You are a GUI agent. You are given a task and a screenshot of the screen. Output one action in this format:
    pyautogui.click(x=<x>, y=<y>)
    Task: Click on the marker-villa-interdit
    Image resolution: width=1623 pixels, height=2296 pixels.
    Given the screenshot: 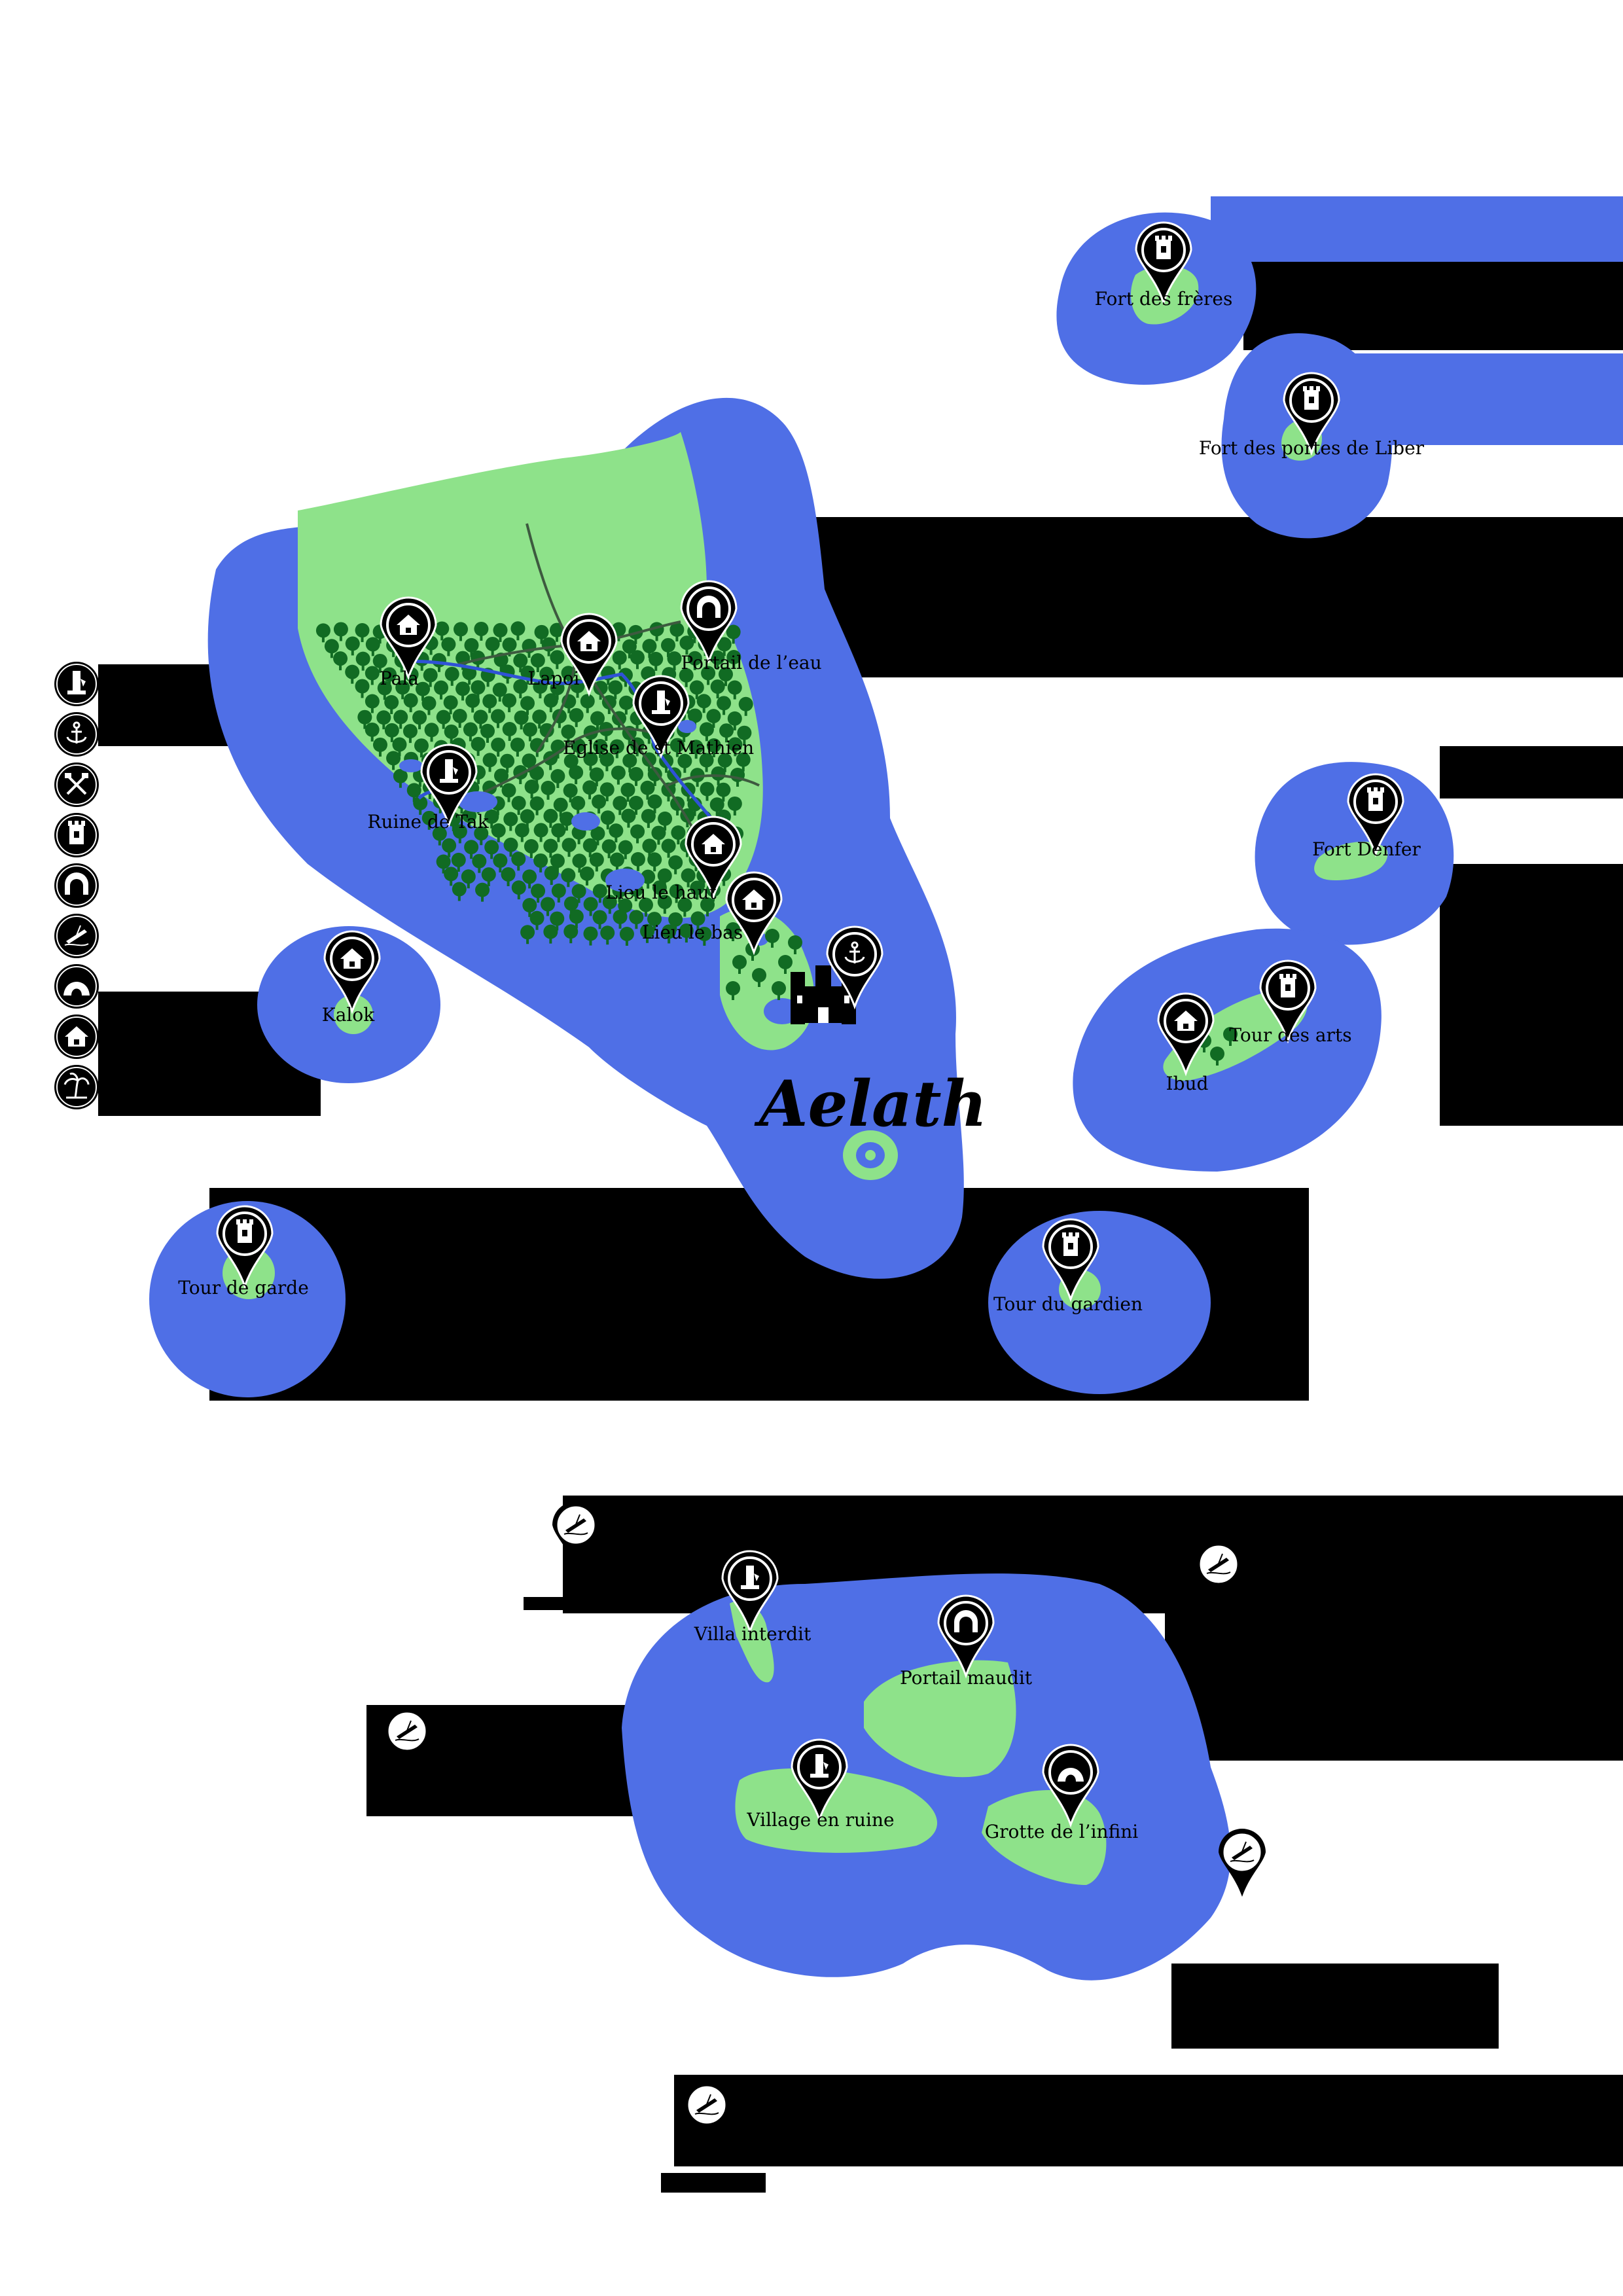 What is the action you would take?
    pyautogui.click(x=750, y=1592)
    